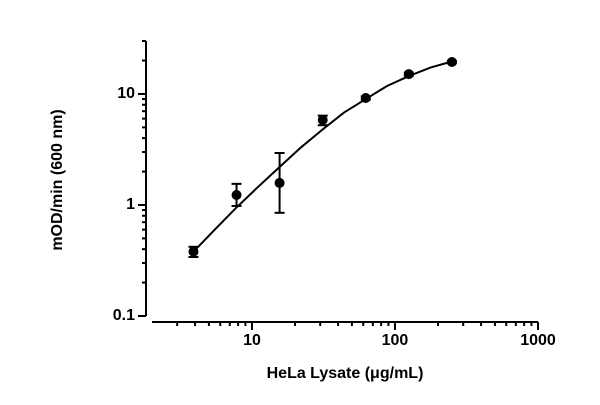 Image resolution: width=600 pixels, height=405 pixels. I want to click on x-tick-label: 1000, so click(538, 340).